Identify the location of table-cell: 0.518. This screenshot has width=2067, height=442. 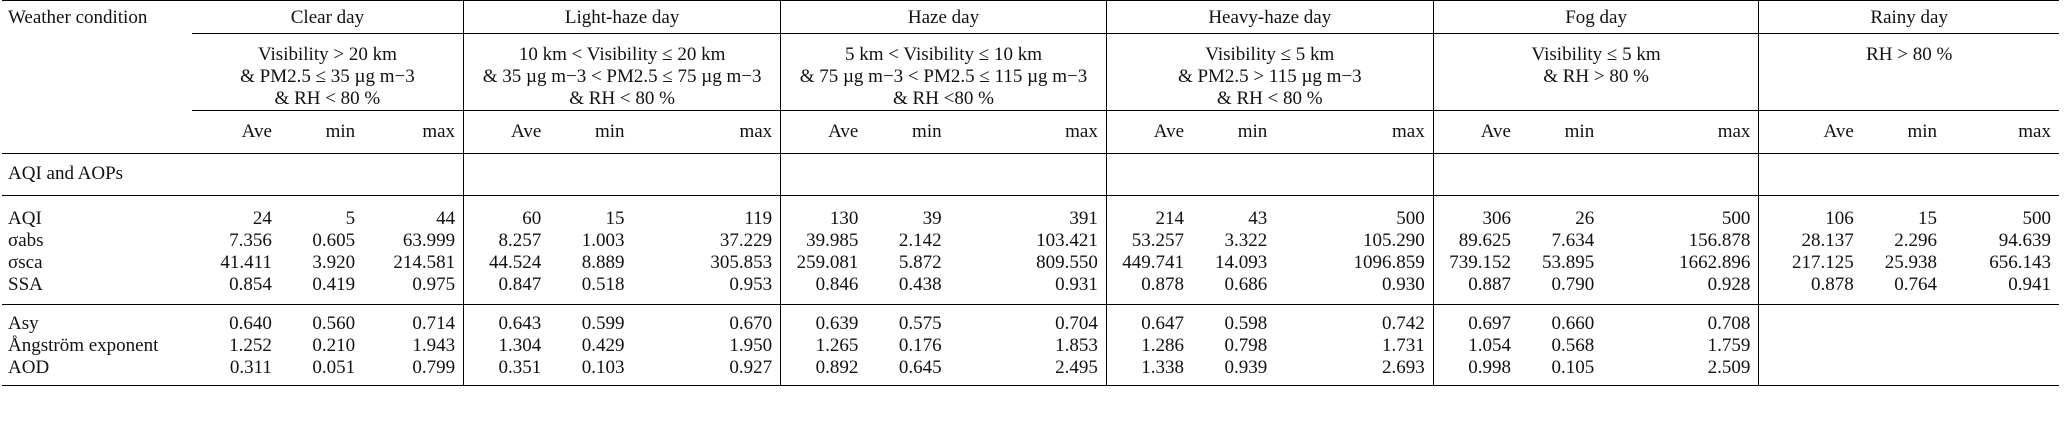
(591, 289).